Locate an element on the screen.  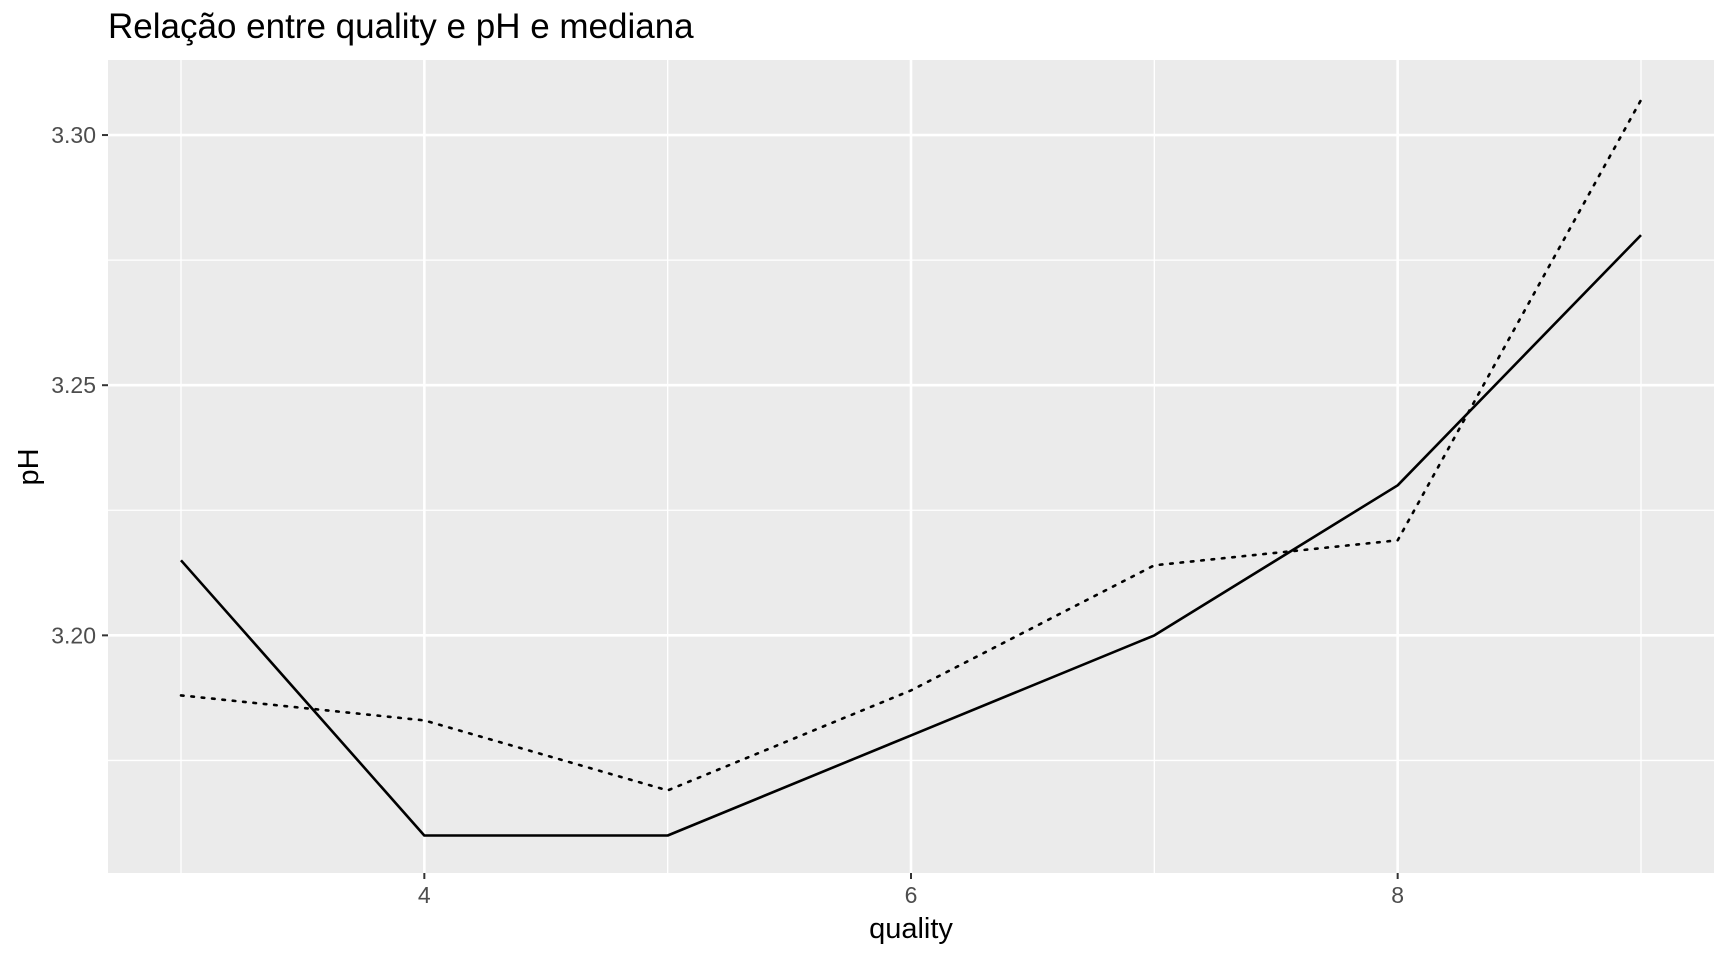
y-axis: 3.20 3.25 3.30 is located at coordinates (79, 385).